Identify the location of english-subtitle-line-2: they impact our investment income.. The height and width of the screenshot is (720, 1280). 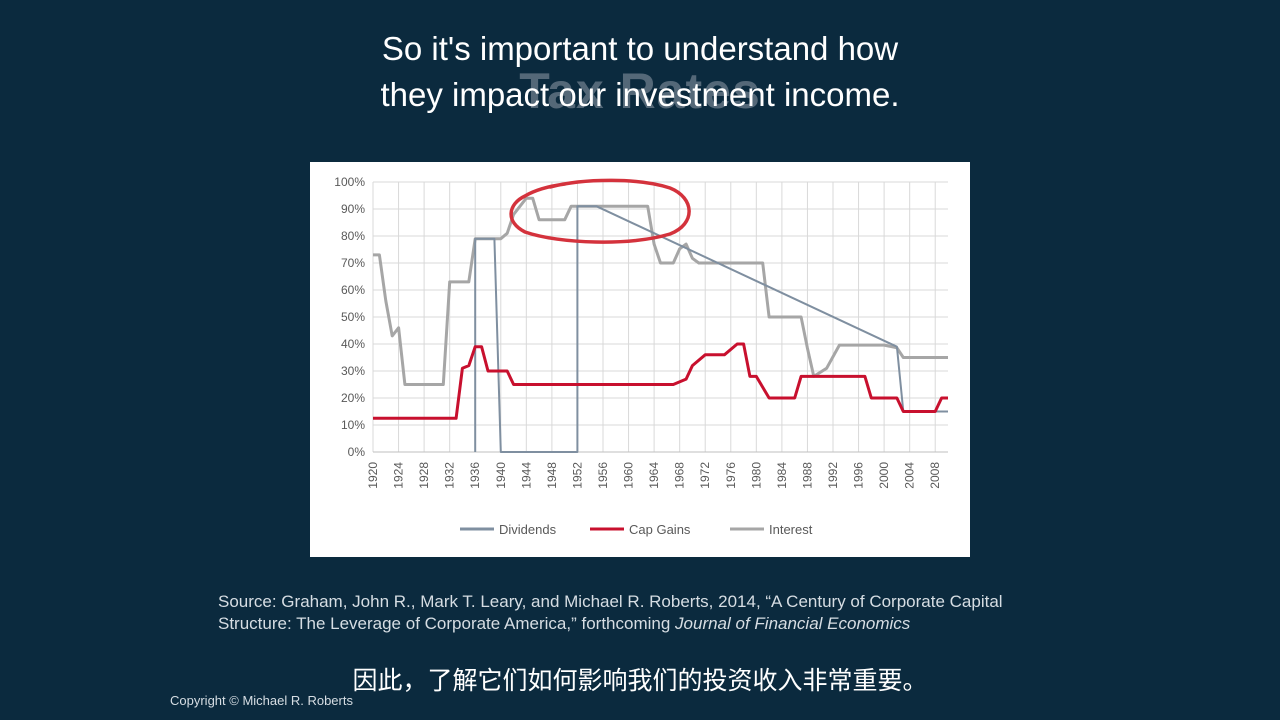
(640, 94).